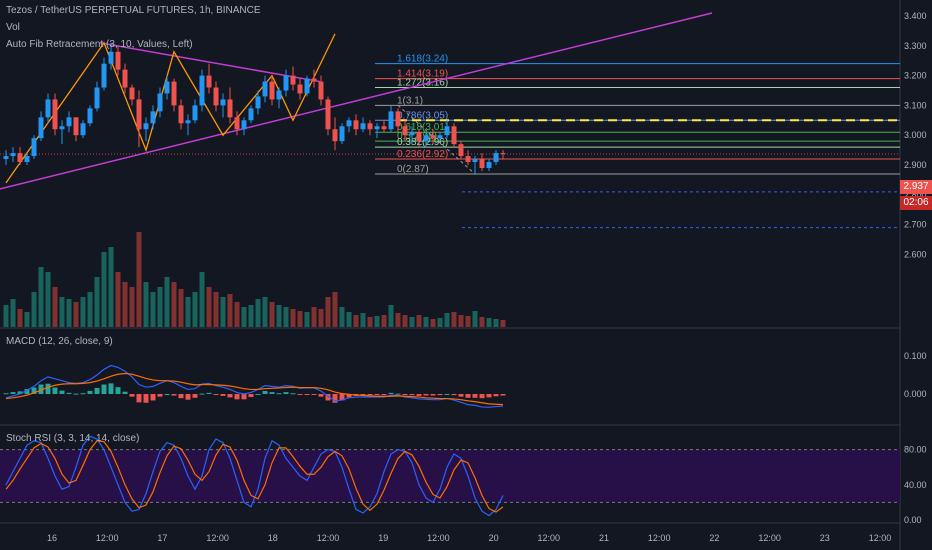  What do you see at coordinates (825, 538) in the screenshot?
I see `time-tick-label: 23` at bounding box center [825, 538].